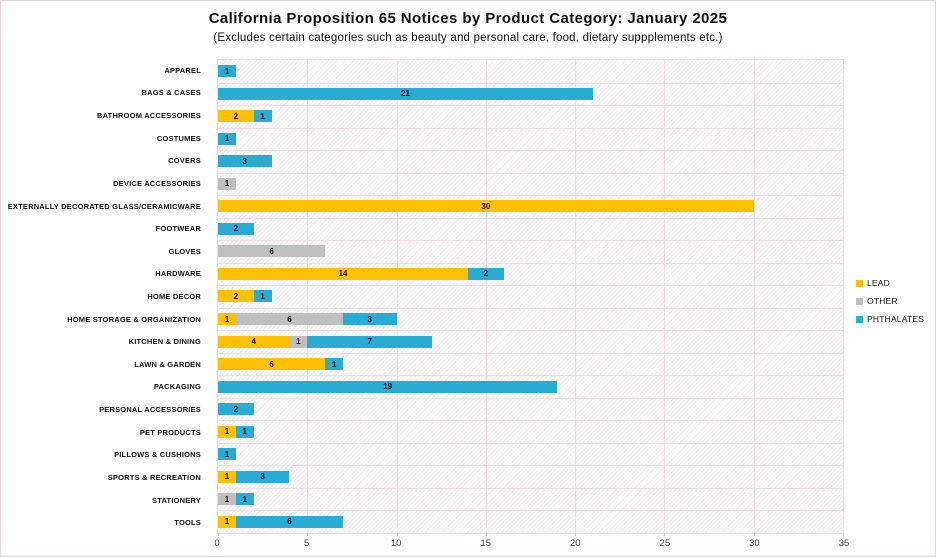 Image resolution: width=936 pixels, height=557 pixels. What do you see at coordinates (164, 342) in the screenshot?
I see `category-label: KITCHEN & DINING` at bounding box center [164, 342].